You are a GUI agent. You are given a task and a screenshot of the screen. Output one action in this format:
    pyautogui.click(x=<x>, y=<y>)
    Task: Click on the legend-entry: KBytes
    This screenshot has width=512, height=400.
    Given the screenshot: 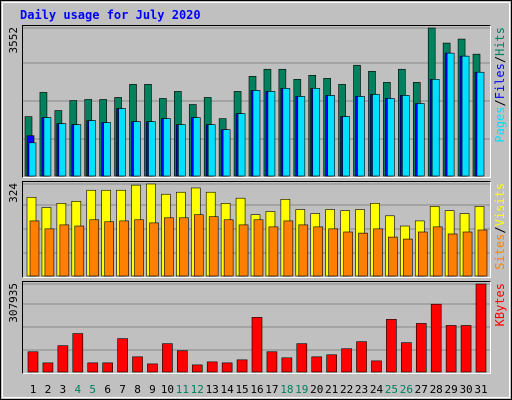 What is the action you would take?
    pyautogui.click(x=500, y=304)
    